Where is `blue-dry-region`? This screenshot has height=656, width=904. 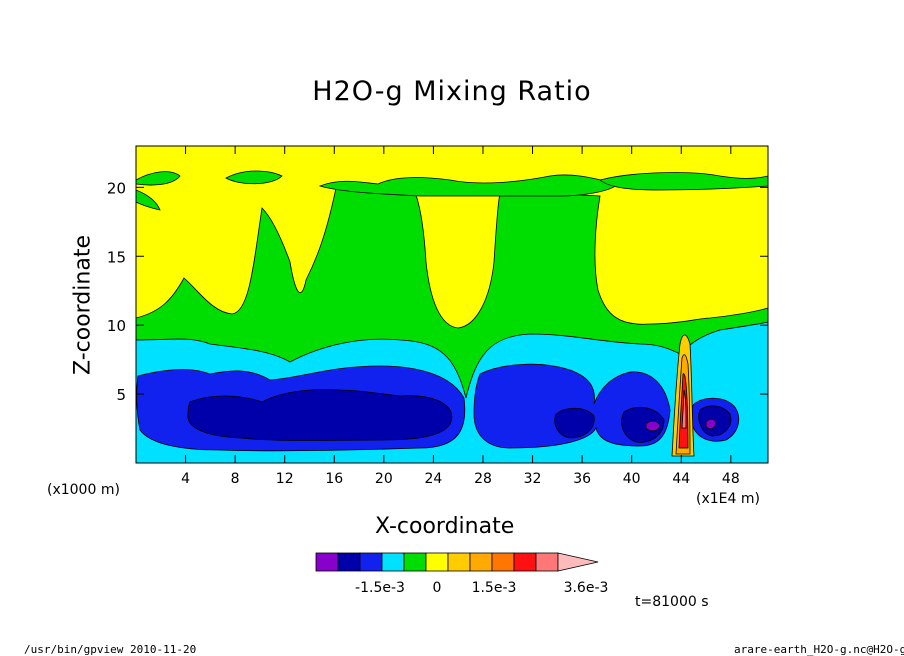 blue-dry-region is located at coordinates (572, 406).